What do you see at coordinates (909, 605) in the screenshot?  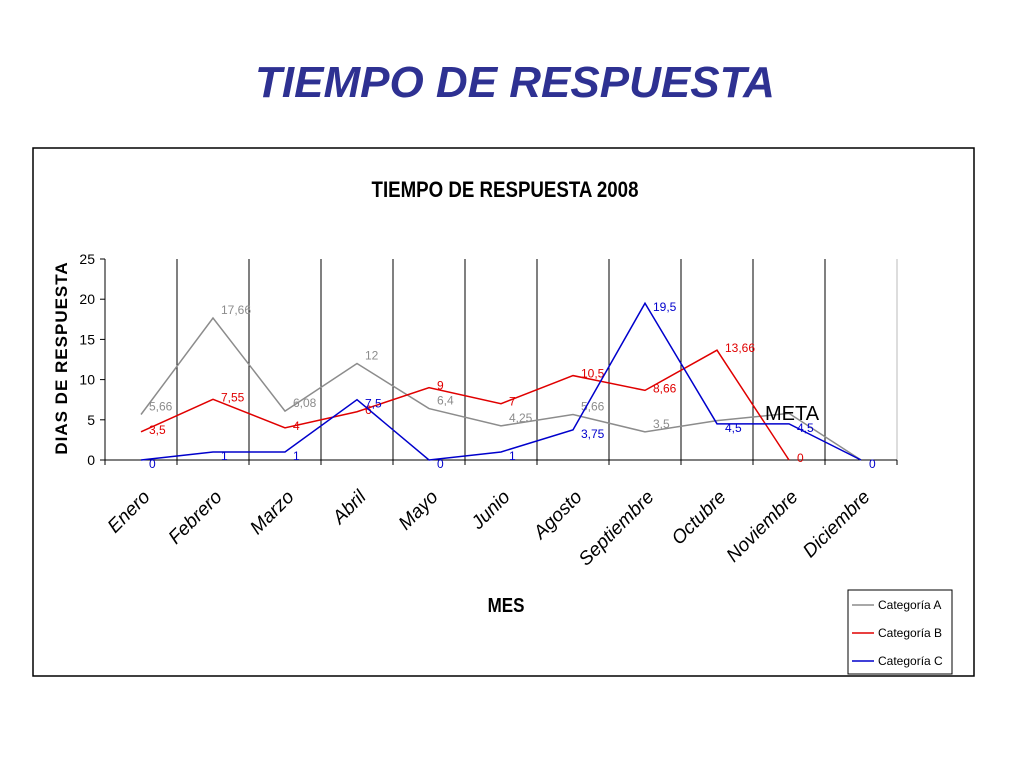 I see `legend-label: Categoría A` at bounding box center [909, 605].